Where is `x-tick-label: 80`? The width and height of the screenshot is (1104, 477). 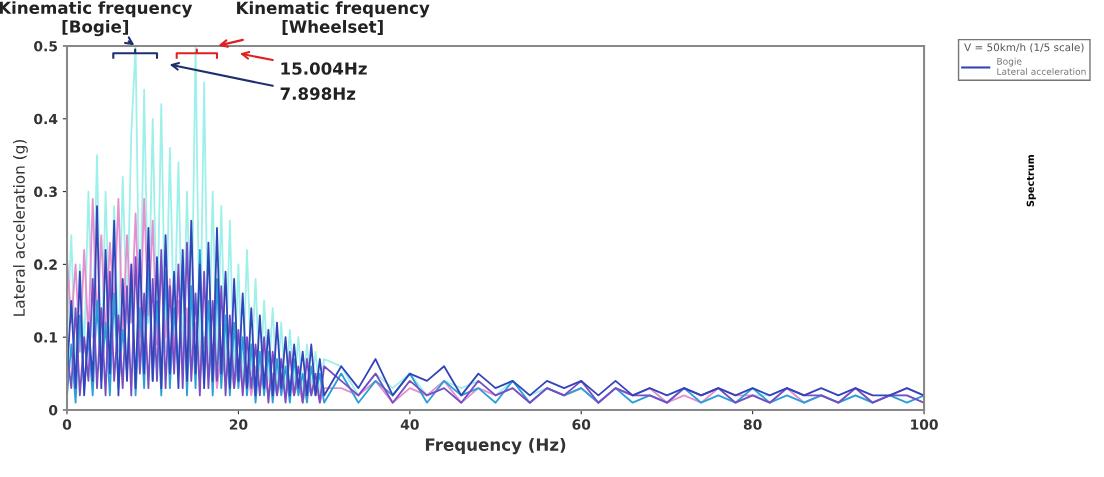 x-tick-label: 80 is located at coordinates (752, 424).